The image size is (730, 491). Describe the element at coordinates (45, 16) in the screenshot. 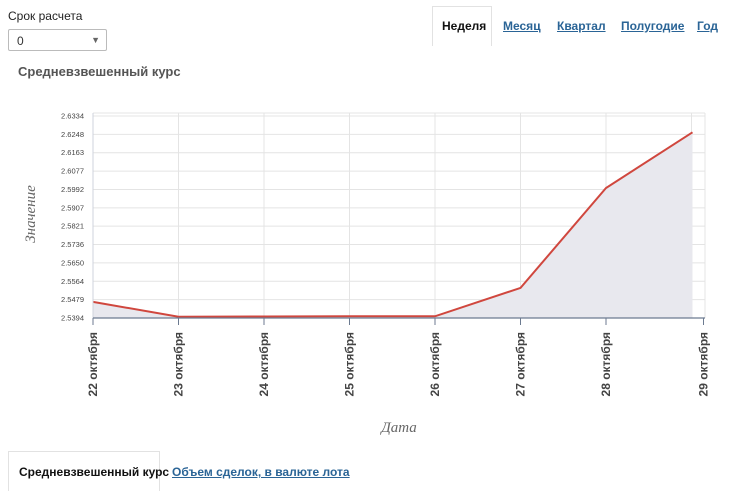

I see `term-label: Срок расчета` at that location.